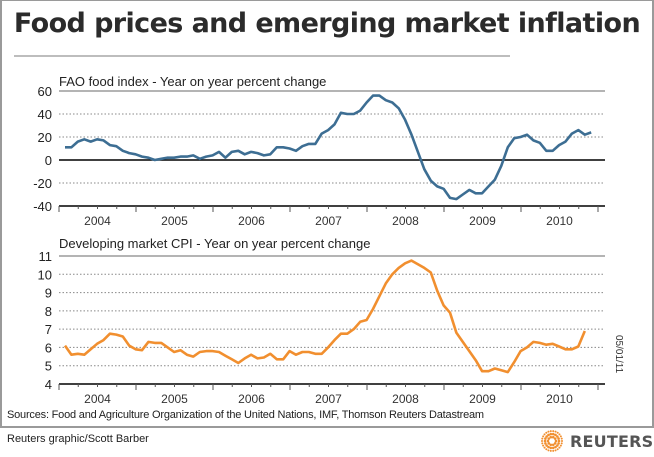 The height and width of the screenshot is (457, 654). What do you see at coordinates (618, 354) in the screenshot?
I see `publish-date: 05/01/11` at bounding box center [618, 354].